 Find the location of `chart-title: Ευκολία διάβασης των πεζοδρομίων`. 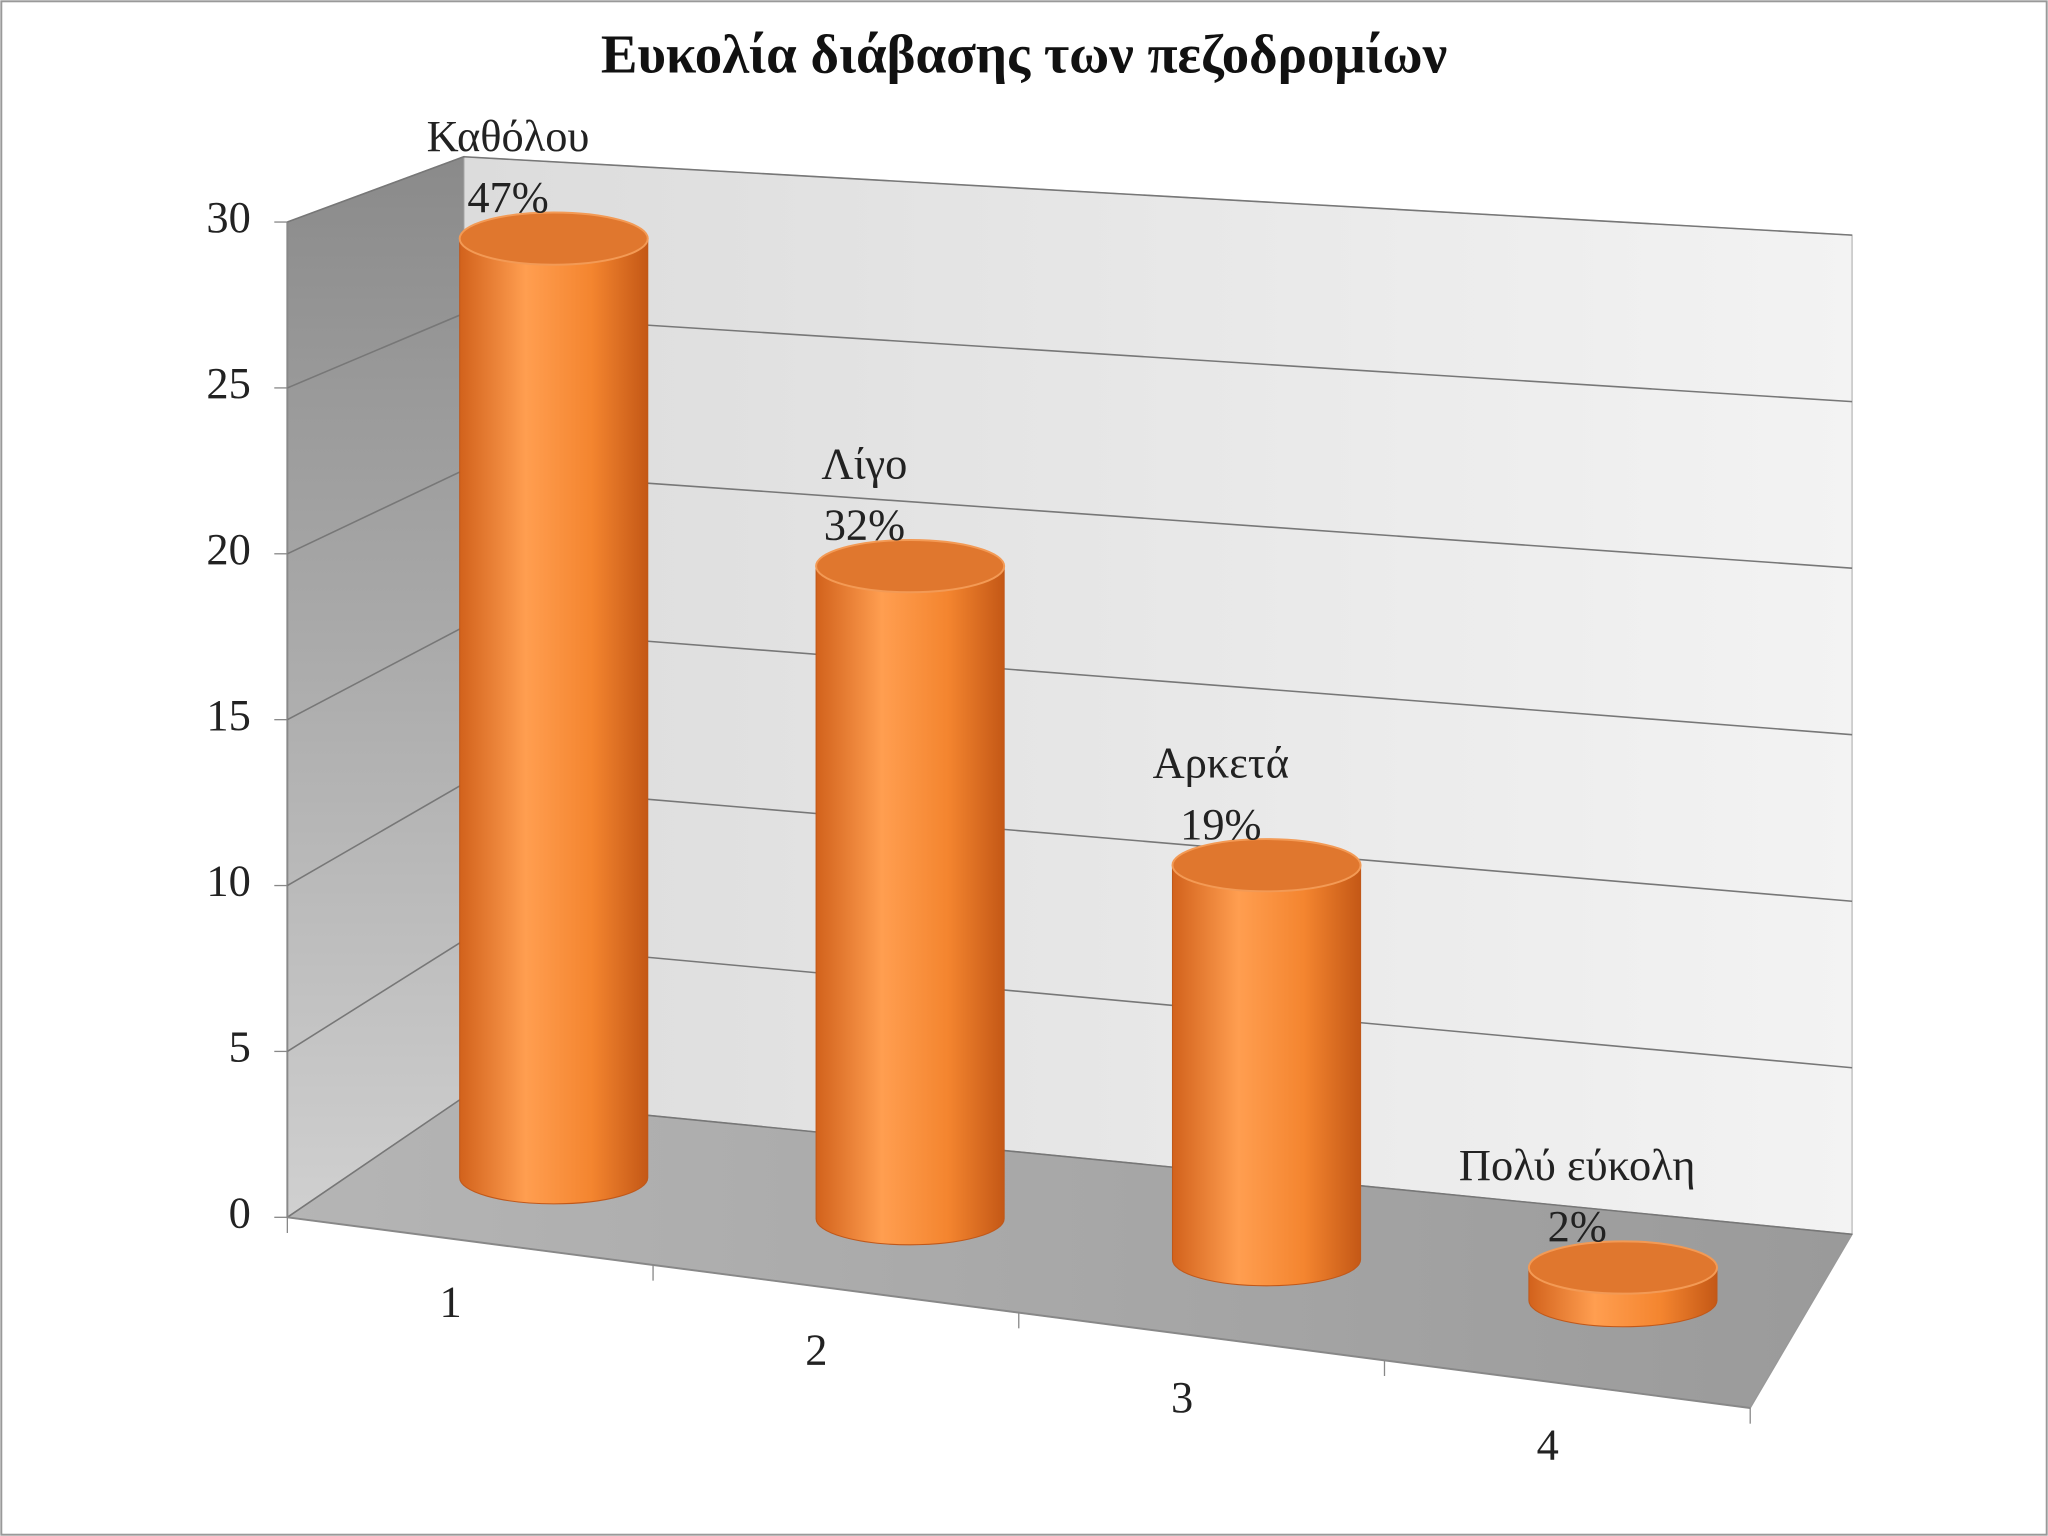

chart-title: Ευκολία διάβασης των πεζοδρομίων is located at coordinates (1024, 54).